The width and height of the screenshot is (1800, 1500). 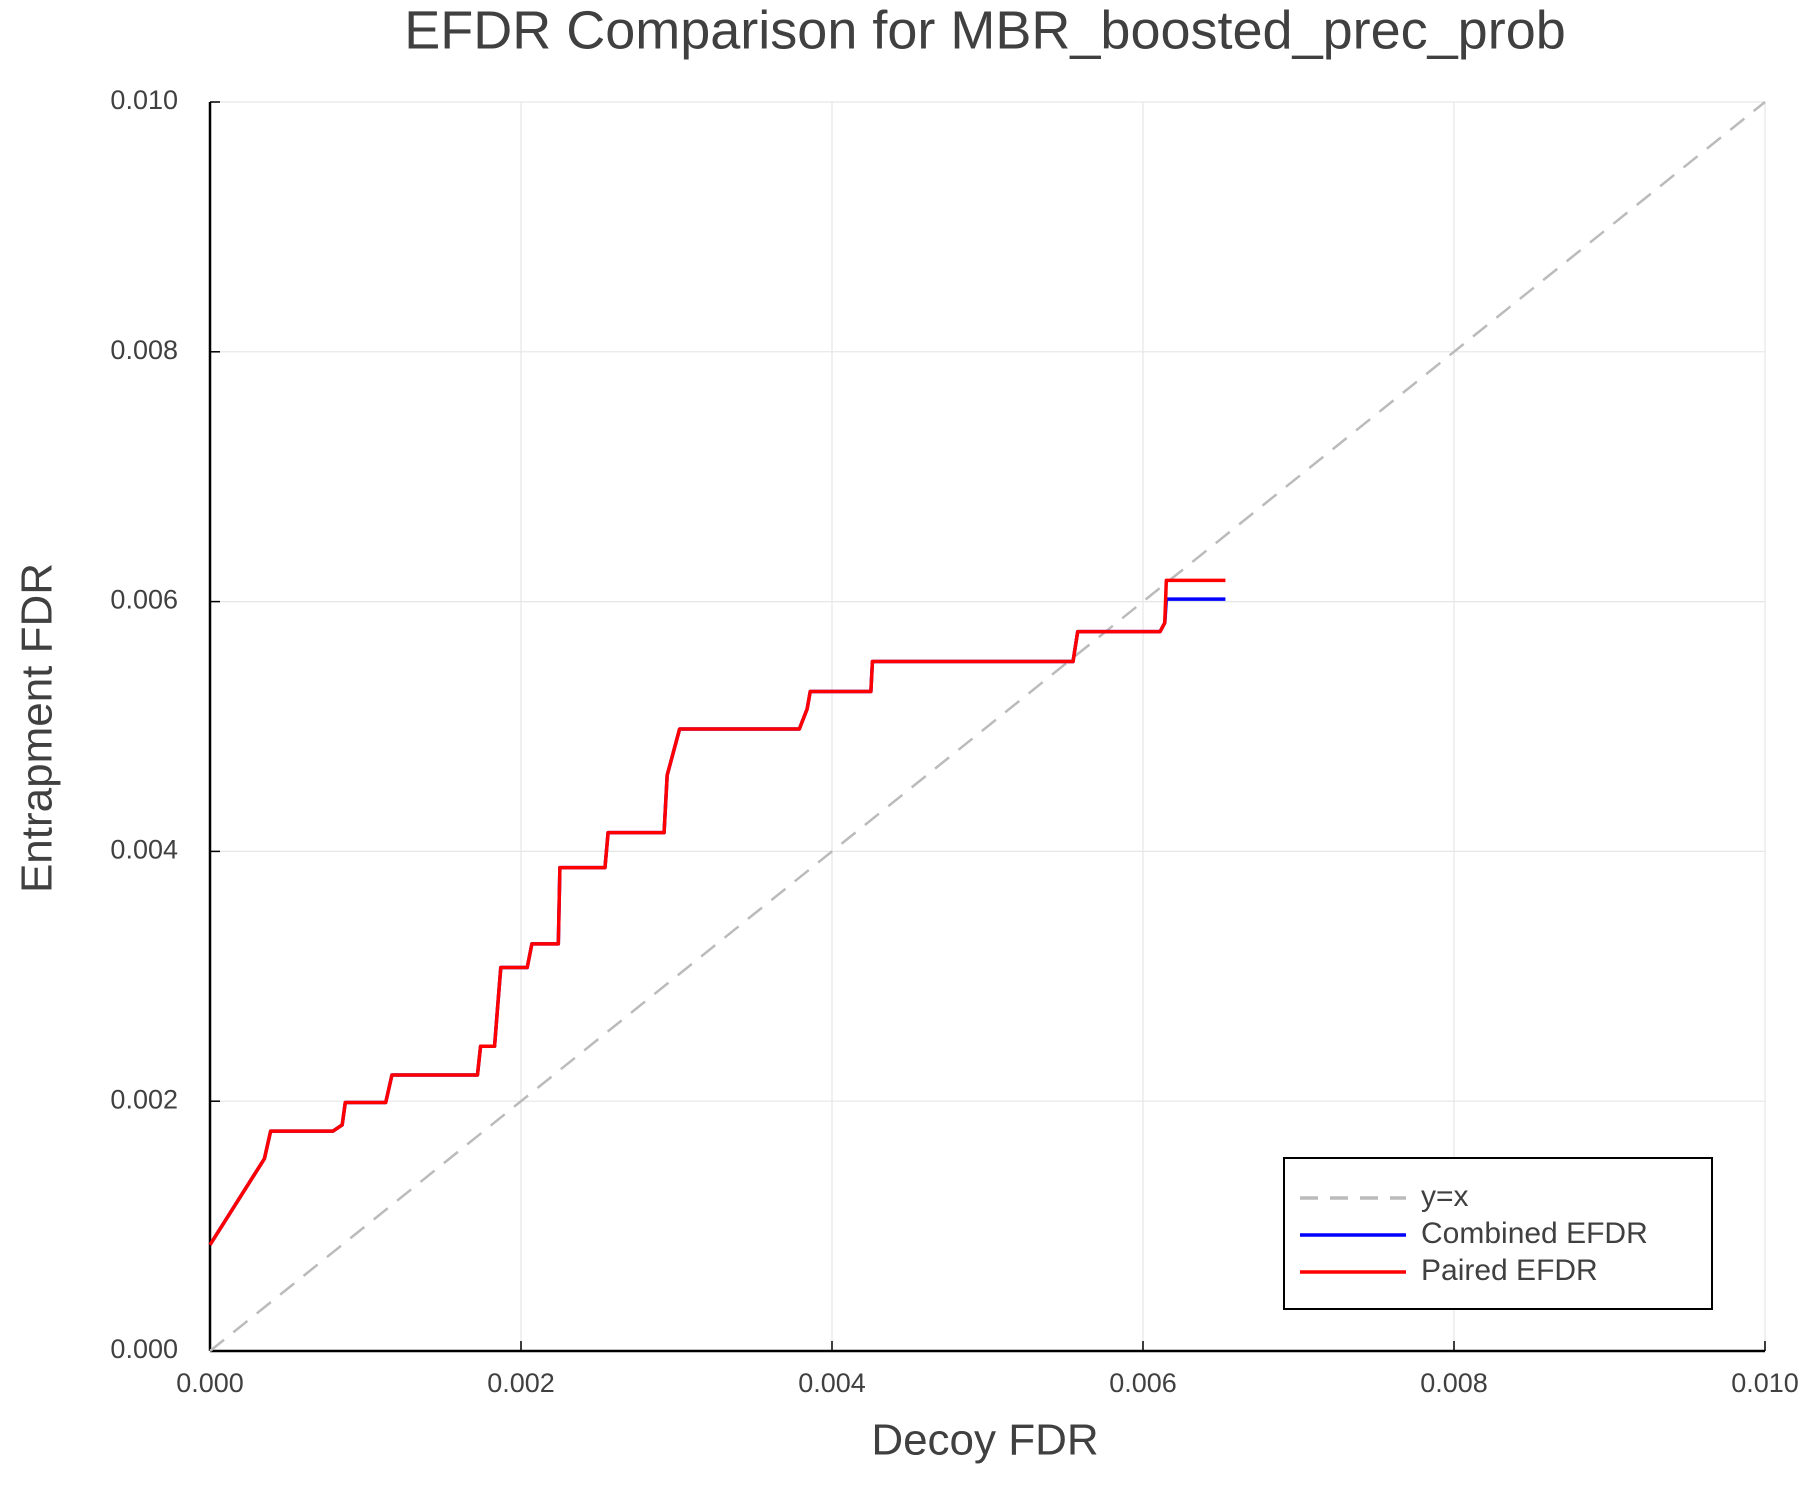 I want to click on x-tick-label: 0.010, so click(x=1765, y=1383).